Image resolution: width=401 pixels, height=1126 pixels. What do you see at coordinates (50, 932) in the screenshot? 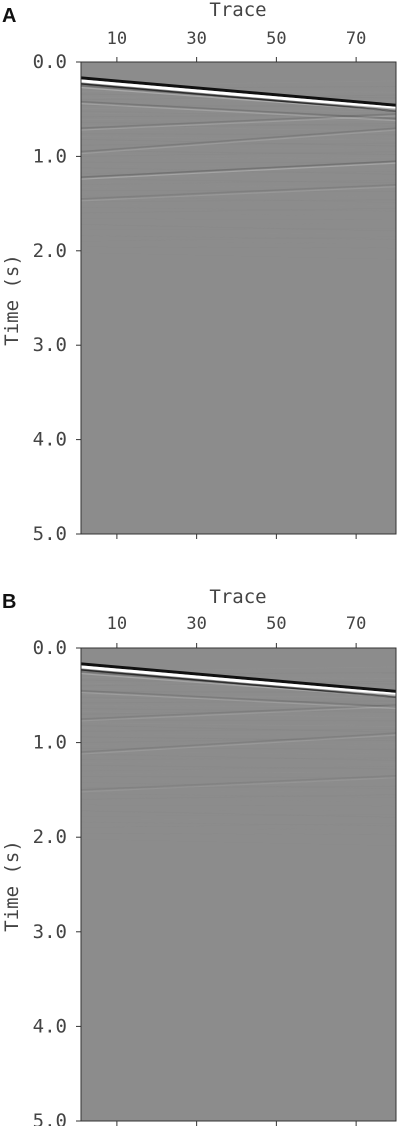
I see `y-tick-label: 3.0` at bounding box center [50, 932].